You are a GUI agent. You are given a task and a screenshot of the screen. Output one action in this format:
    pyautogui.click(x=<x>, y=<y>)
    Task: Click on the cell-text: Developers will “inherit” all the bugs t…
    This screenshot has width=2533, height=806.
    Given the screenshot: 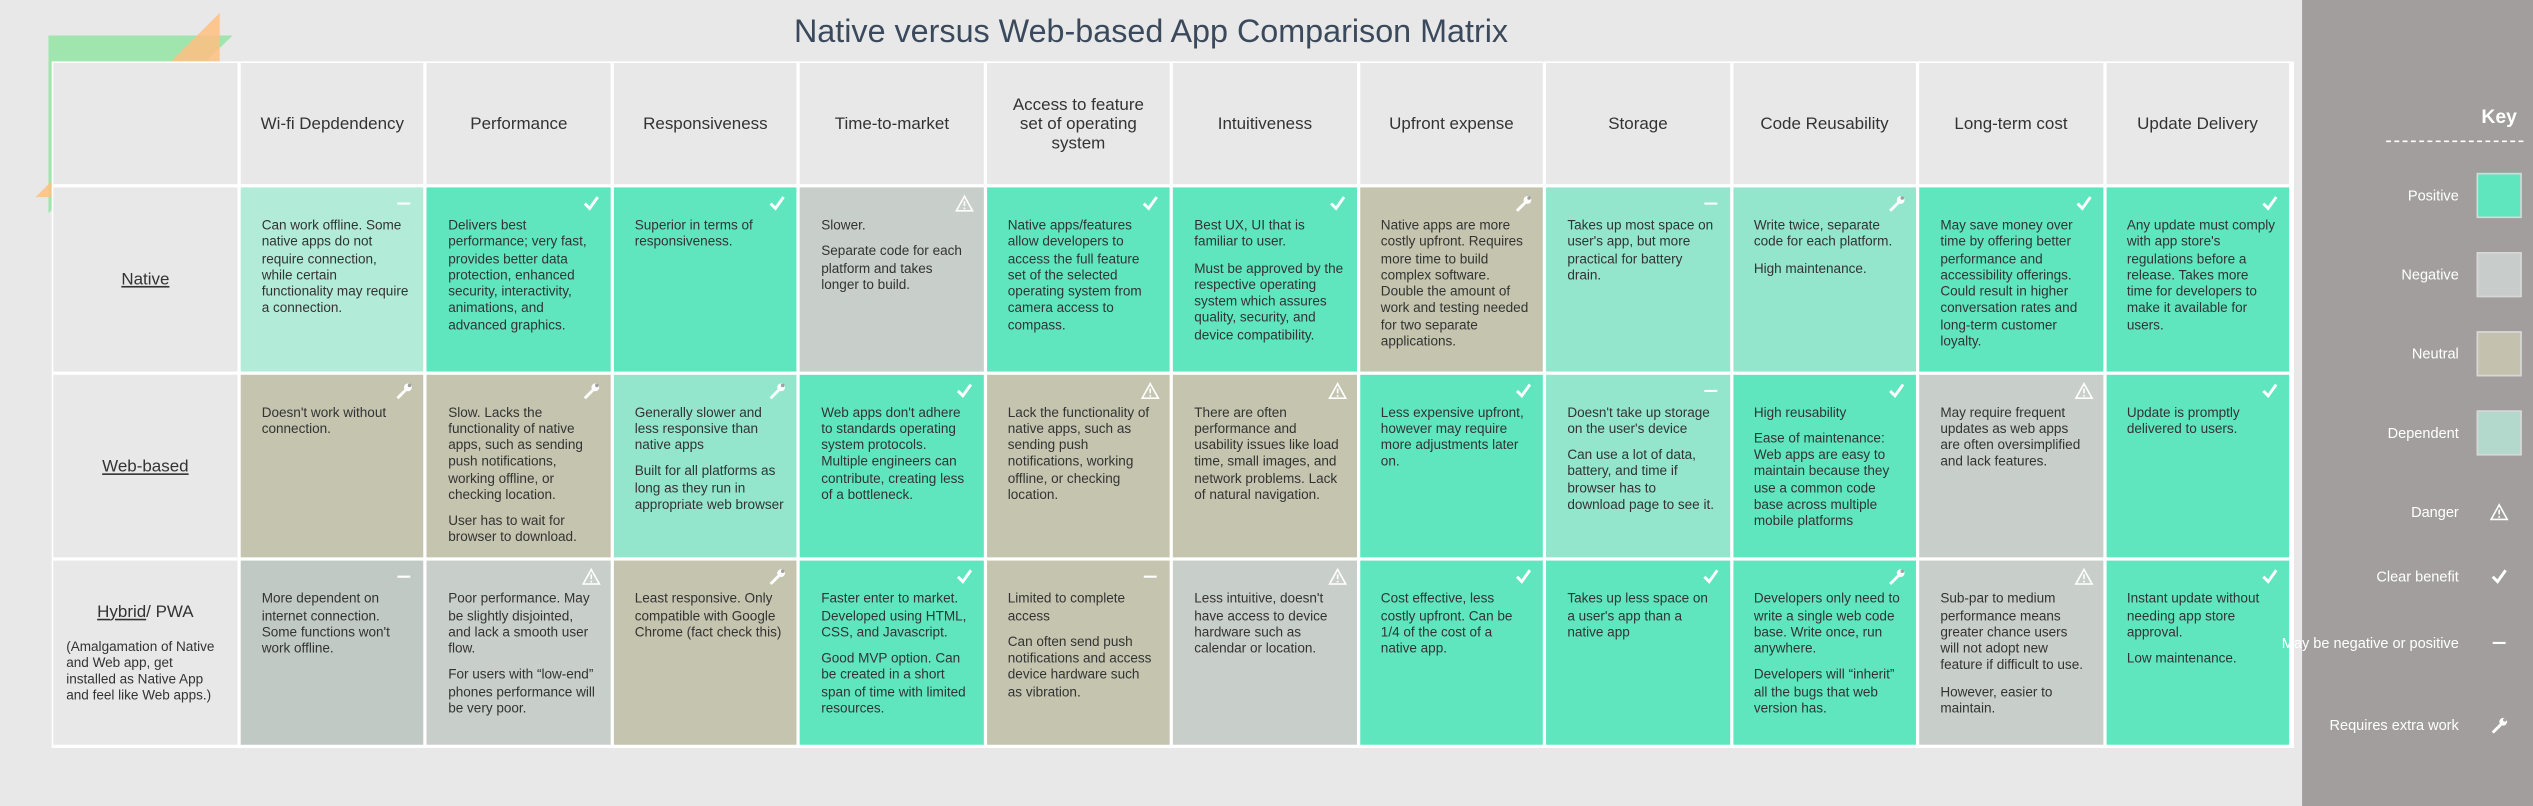 What is the action you would take?
    pyautogui.click(x=1824, y=691)
    